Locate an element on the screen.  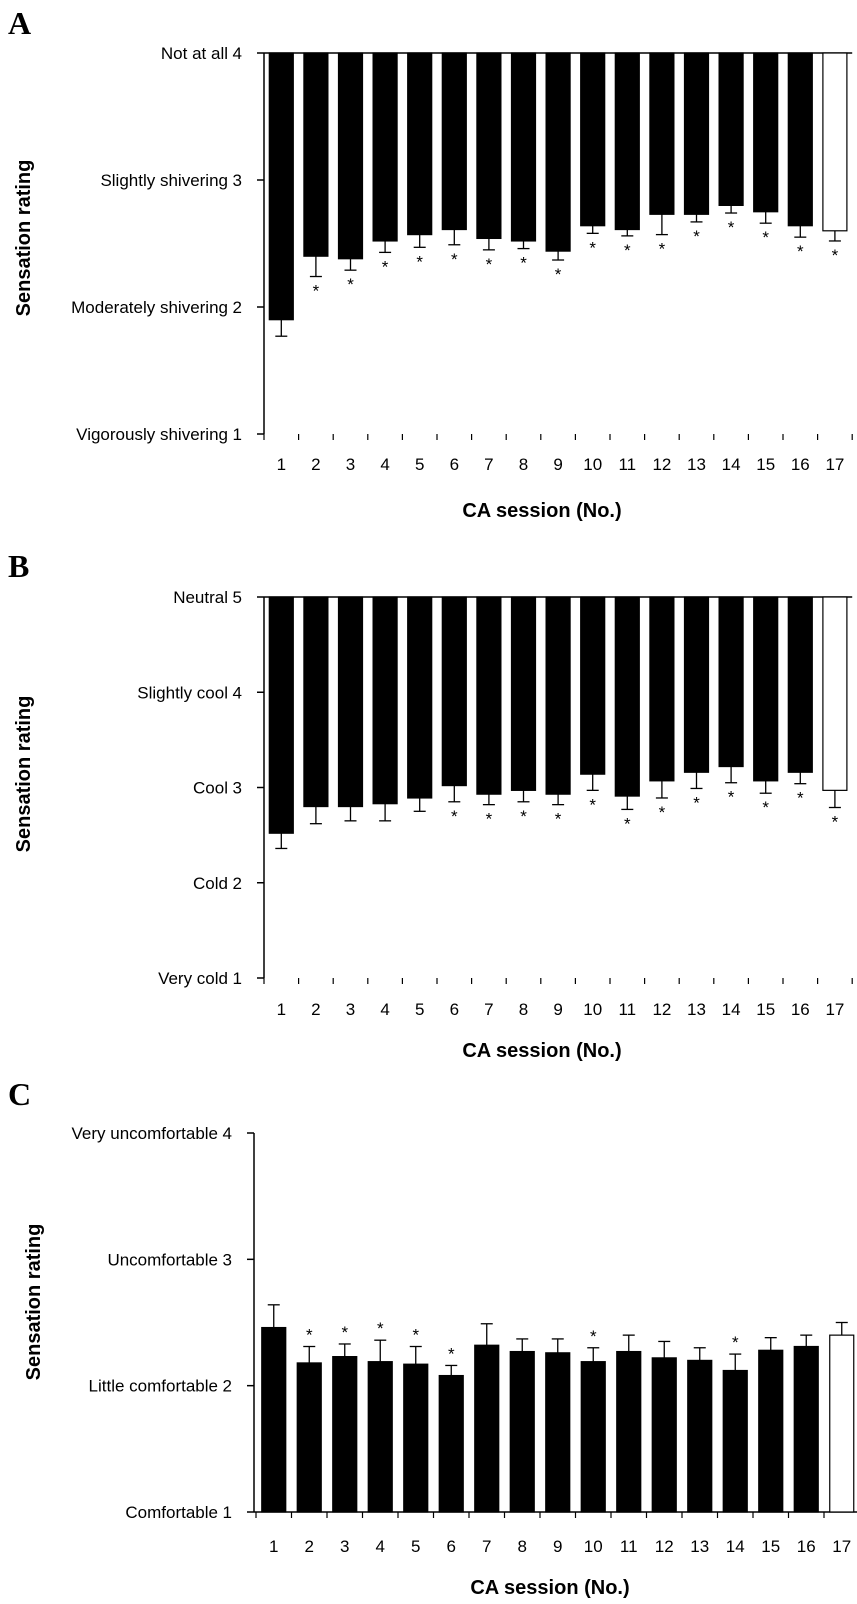
y-tick-number: 2 is located at coordinates (237, 307).